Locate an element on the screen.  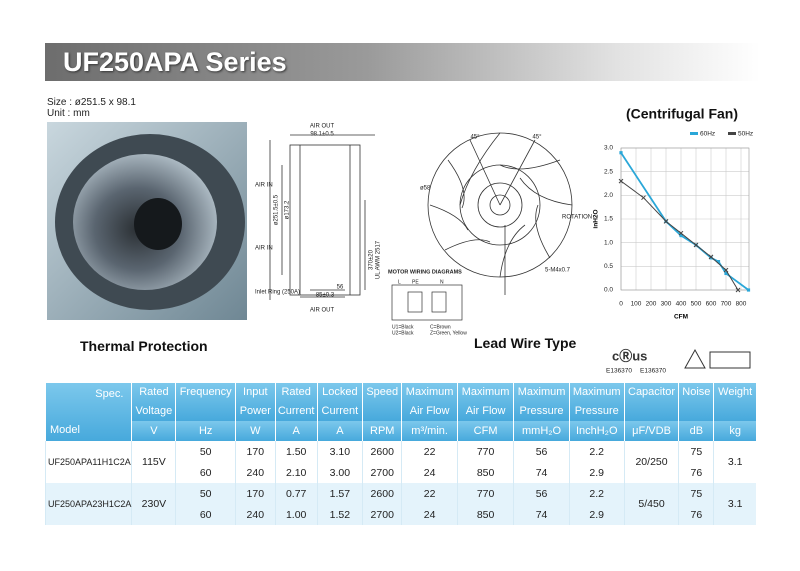
column-unit: dB is located at coordinates (696, 431).